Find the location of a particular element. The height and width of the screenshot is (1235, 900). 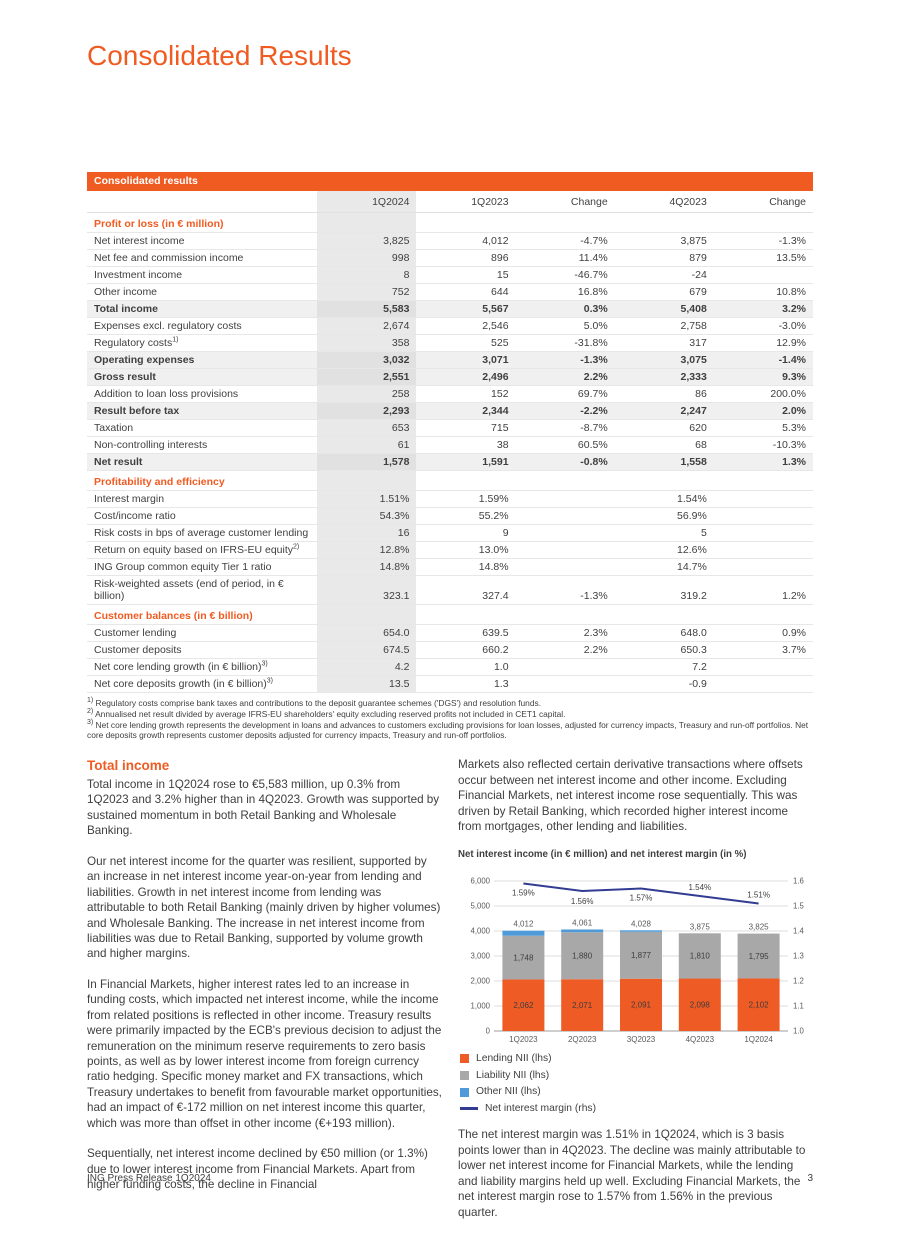

liability-nii-swatch is located at coordinates (464, 1076).